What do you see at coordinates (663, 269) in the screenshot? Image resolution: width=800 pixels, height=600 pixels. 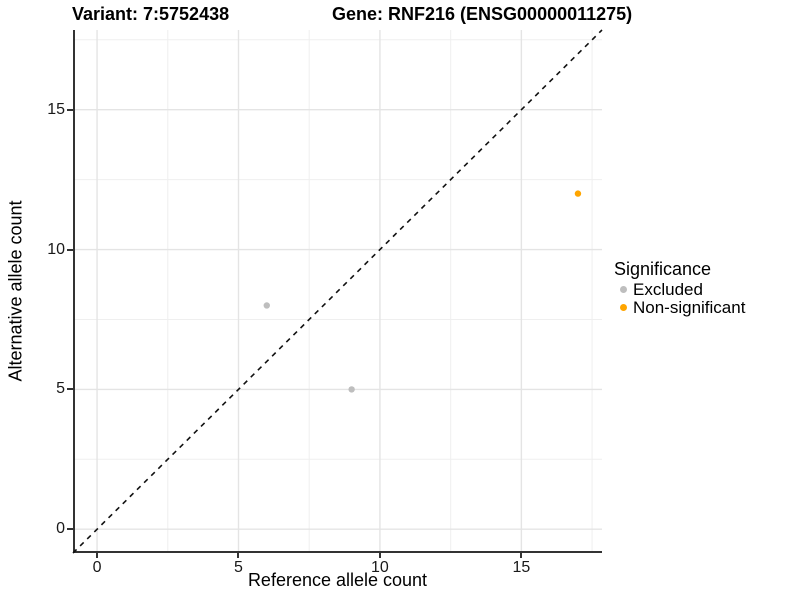 I see `legend-title: Significance` at bounding box center [663, 269].